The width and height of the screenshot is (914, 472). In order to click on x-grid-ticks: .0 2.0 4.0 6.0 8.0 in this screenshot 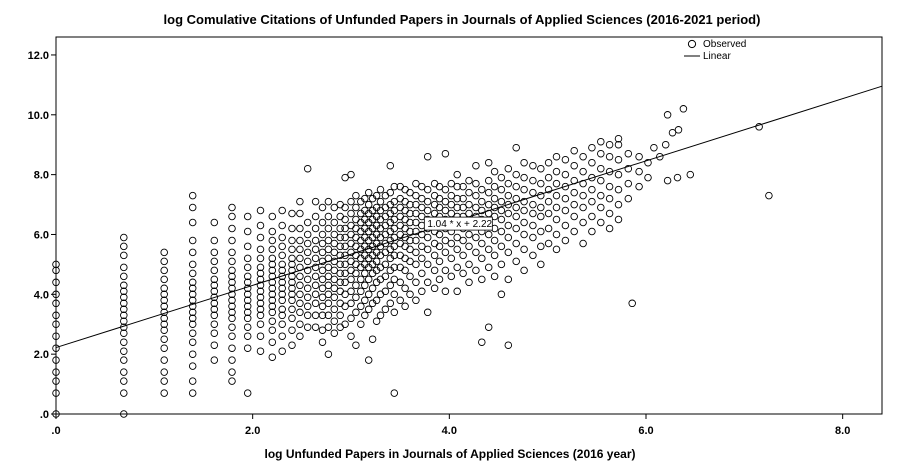, I will do `click(450, 425)`.